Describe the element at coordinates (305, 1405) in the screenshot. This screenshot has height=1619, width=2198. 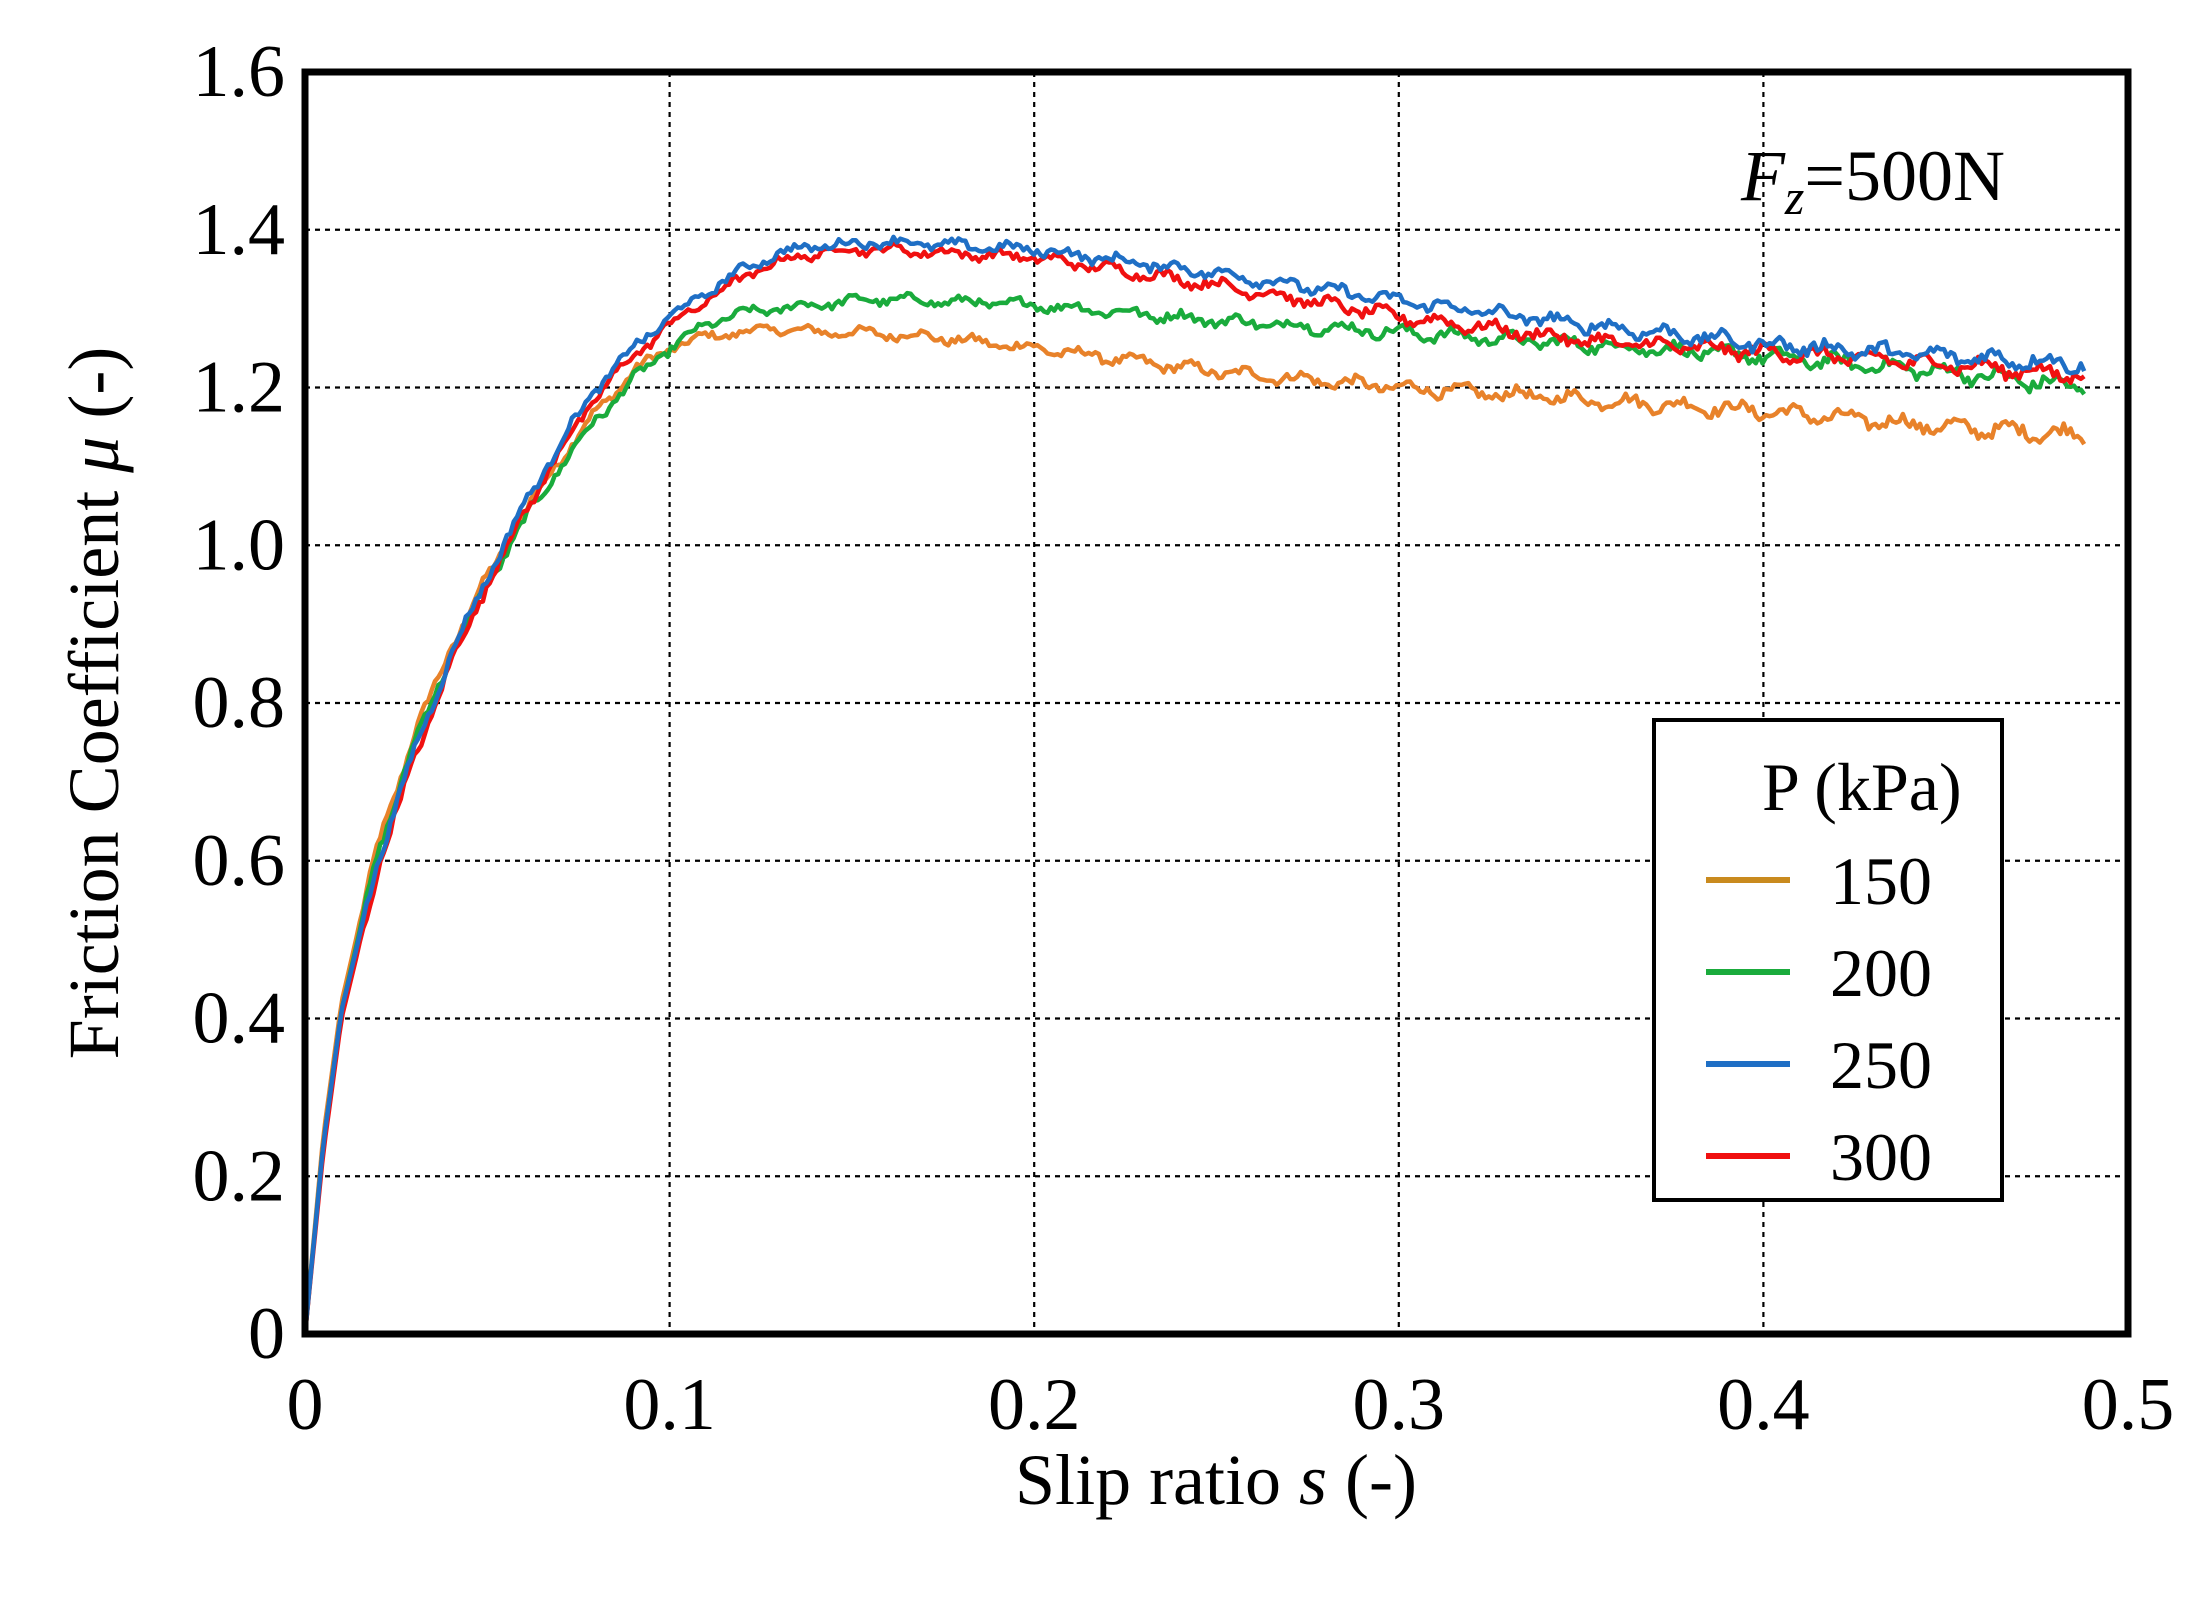
I see `x-tick-label: 0` at that location.